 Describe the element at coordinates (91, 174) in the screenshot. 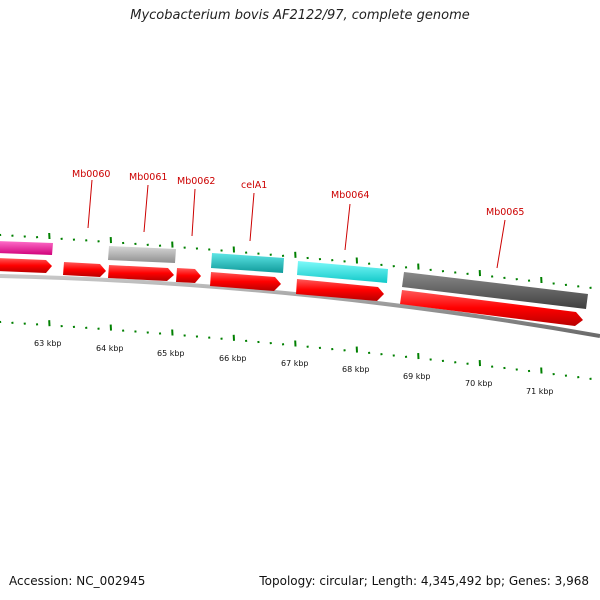

I see `gene-label: Mb0060` at that location.